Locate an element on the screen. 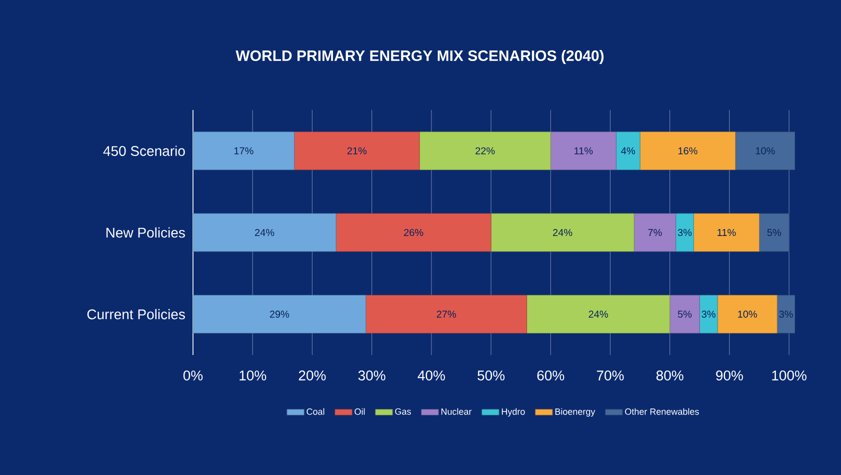 The image size is (841, 475). legend-label: Gas is located at coordinates (403, 411).